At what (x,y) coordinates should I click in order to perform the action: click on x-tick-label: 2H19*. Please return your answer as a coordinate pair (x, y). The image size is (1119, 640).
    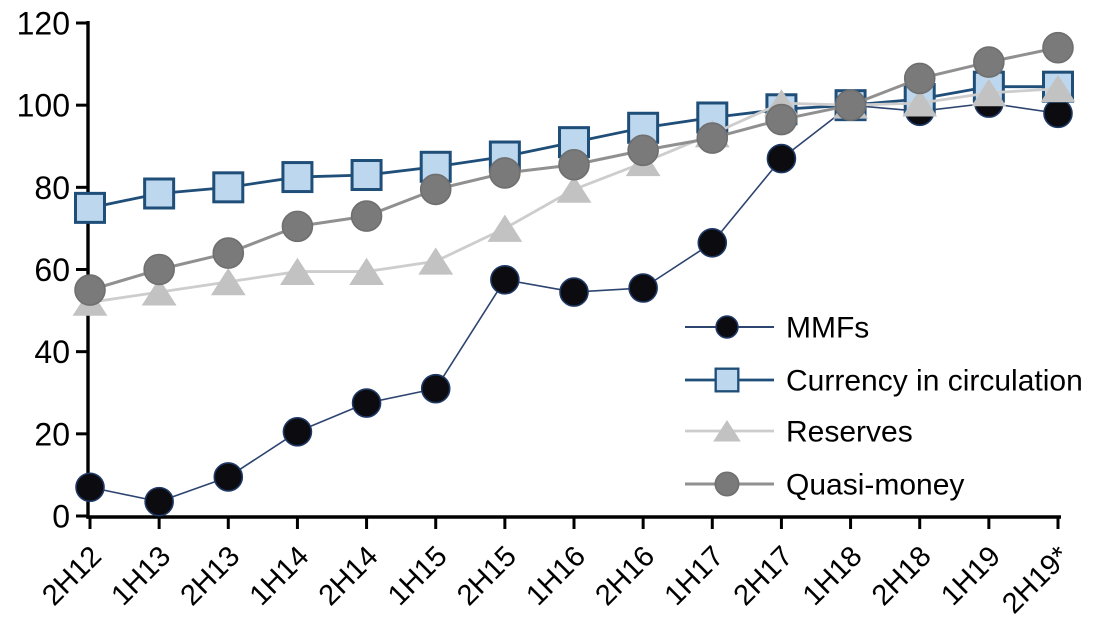
    Looking at the image, I should click on (1036, 580).